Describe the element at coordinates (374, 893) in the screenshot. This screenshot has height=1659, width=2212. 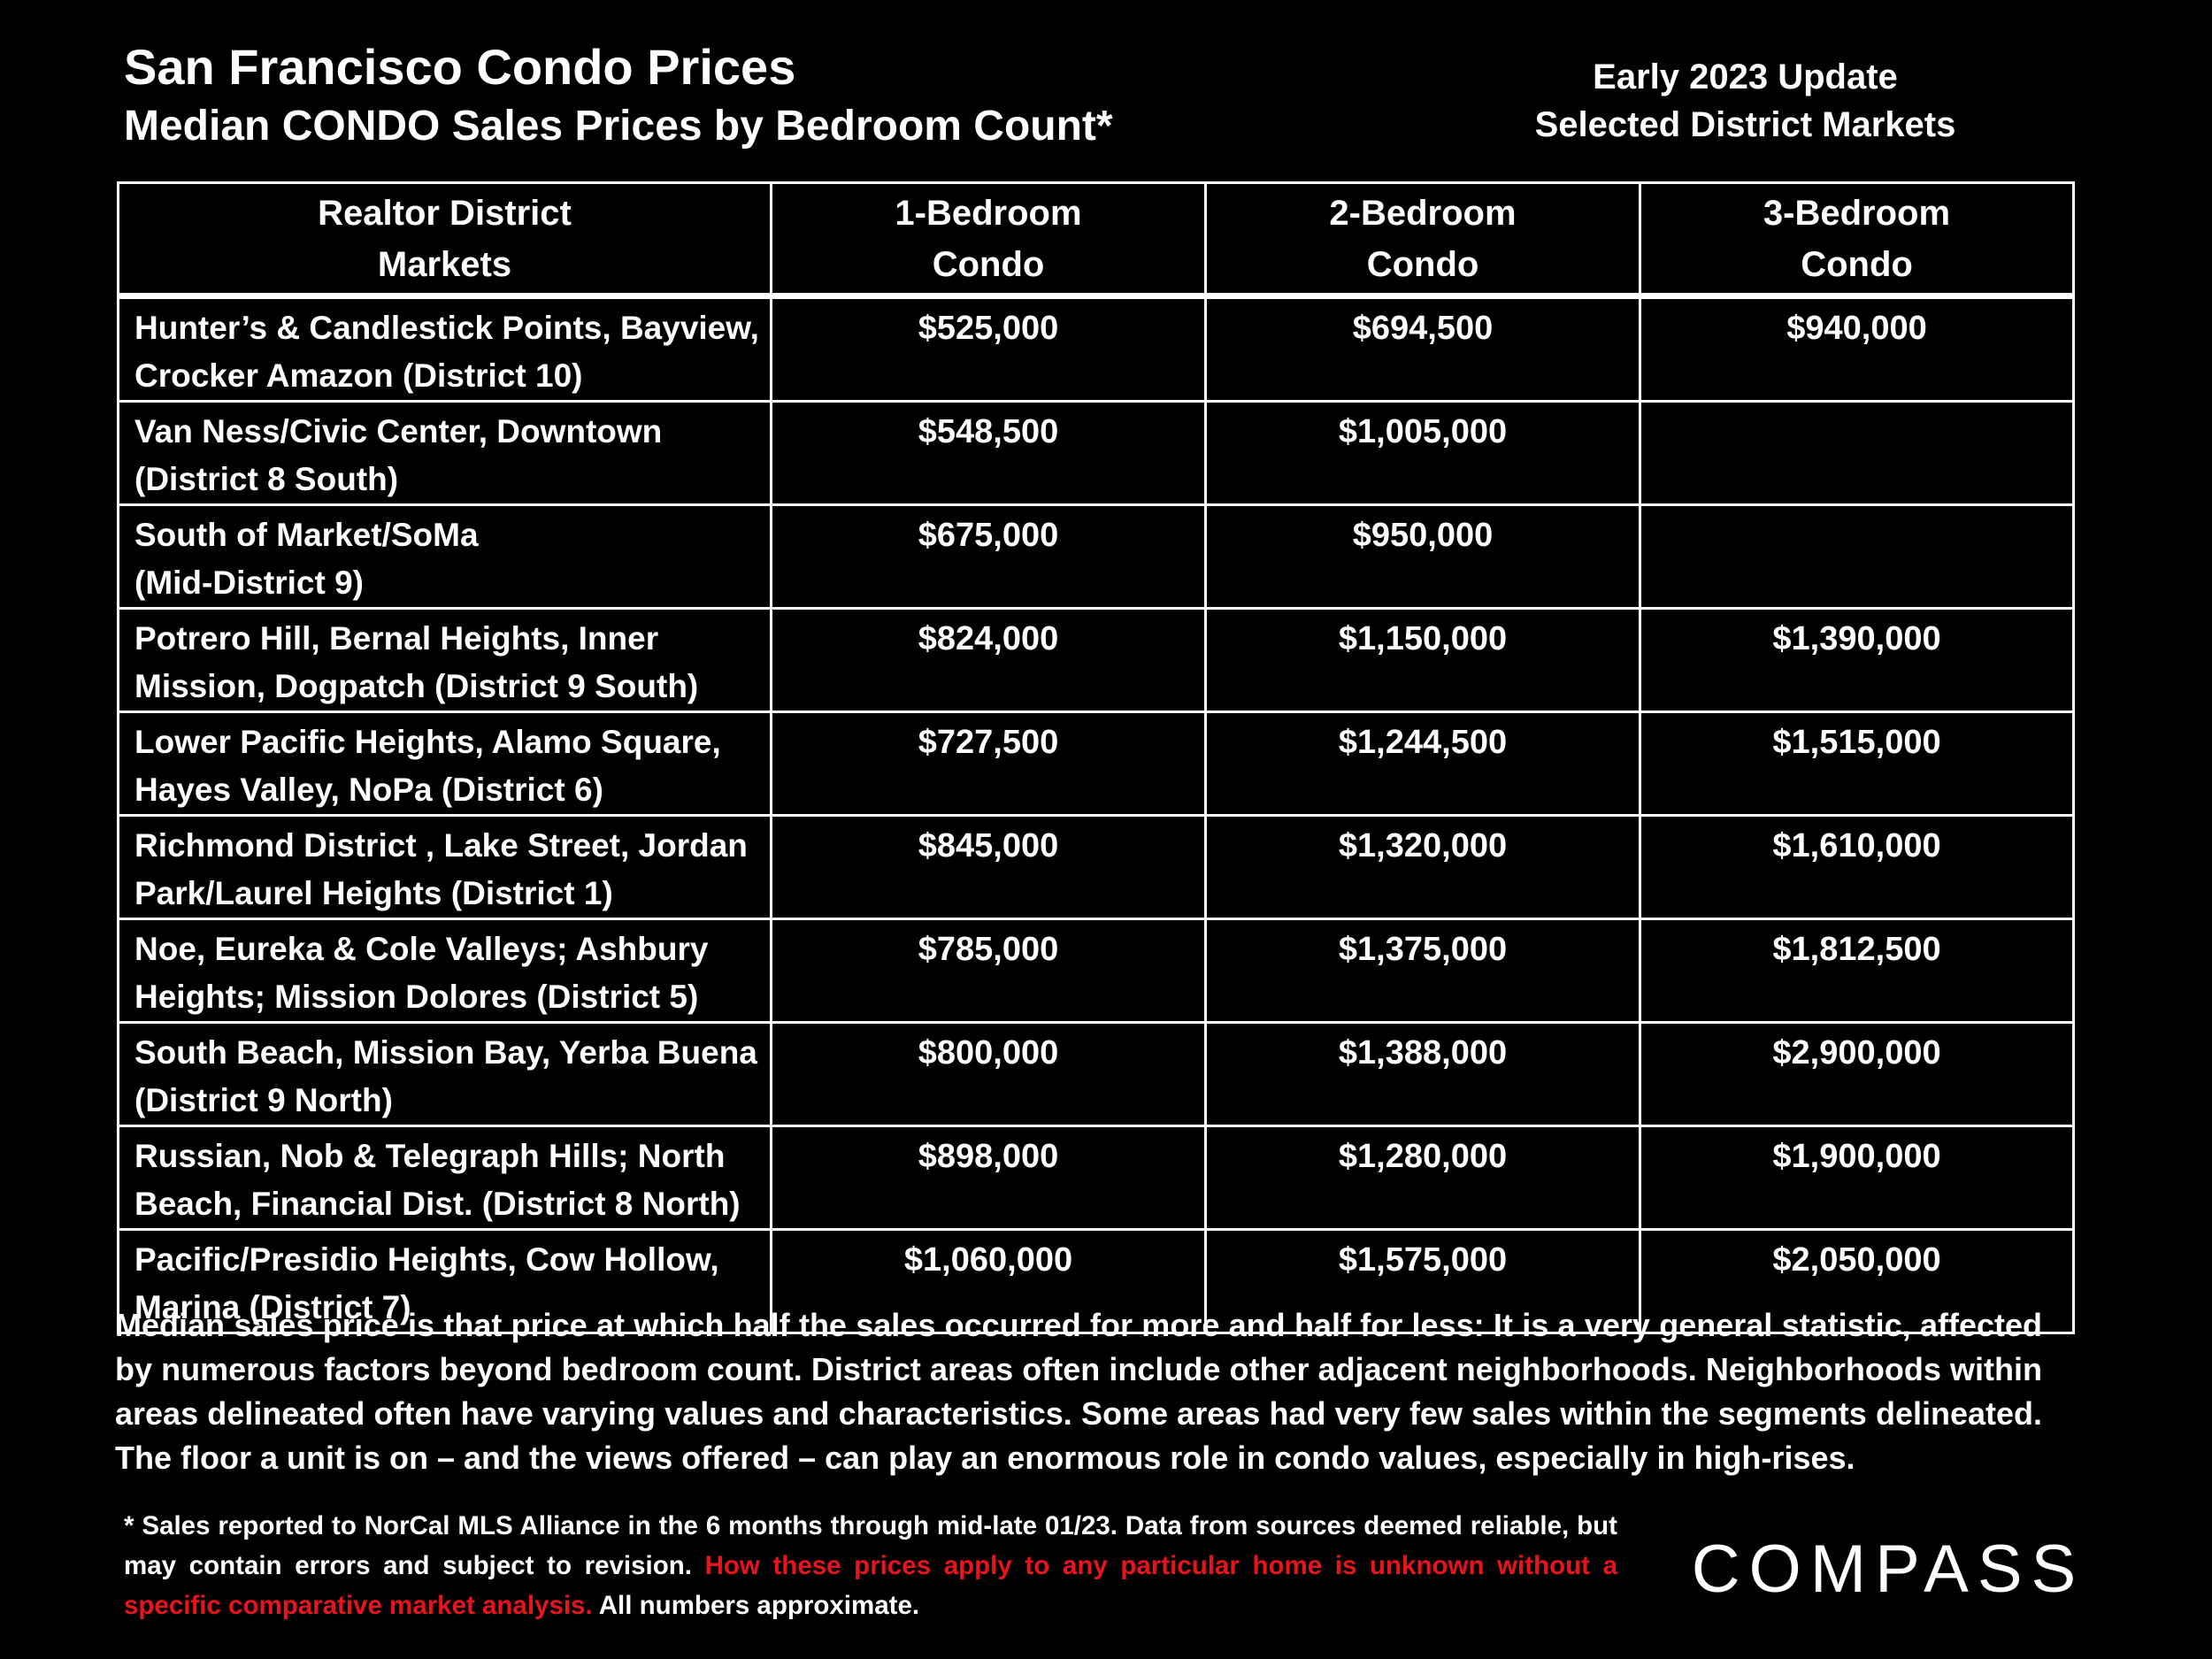
I see `district-line-2: Park/Laurel Heights (District 1)` at that location.